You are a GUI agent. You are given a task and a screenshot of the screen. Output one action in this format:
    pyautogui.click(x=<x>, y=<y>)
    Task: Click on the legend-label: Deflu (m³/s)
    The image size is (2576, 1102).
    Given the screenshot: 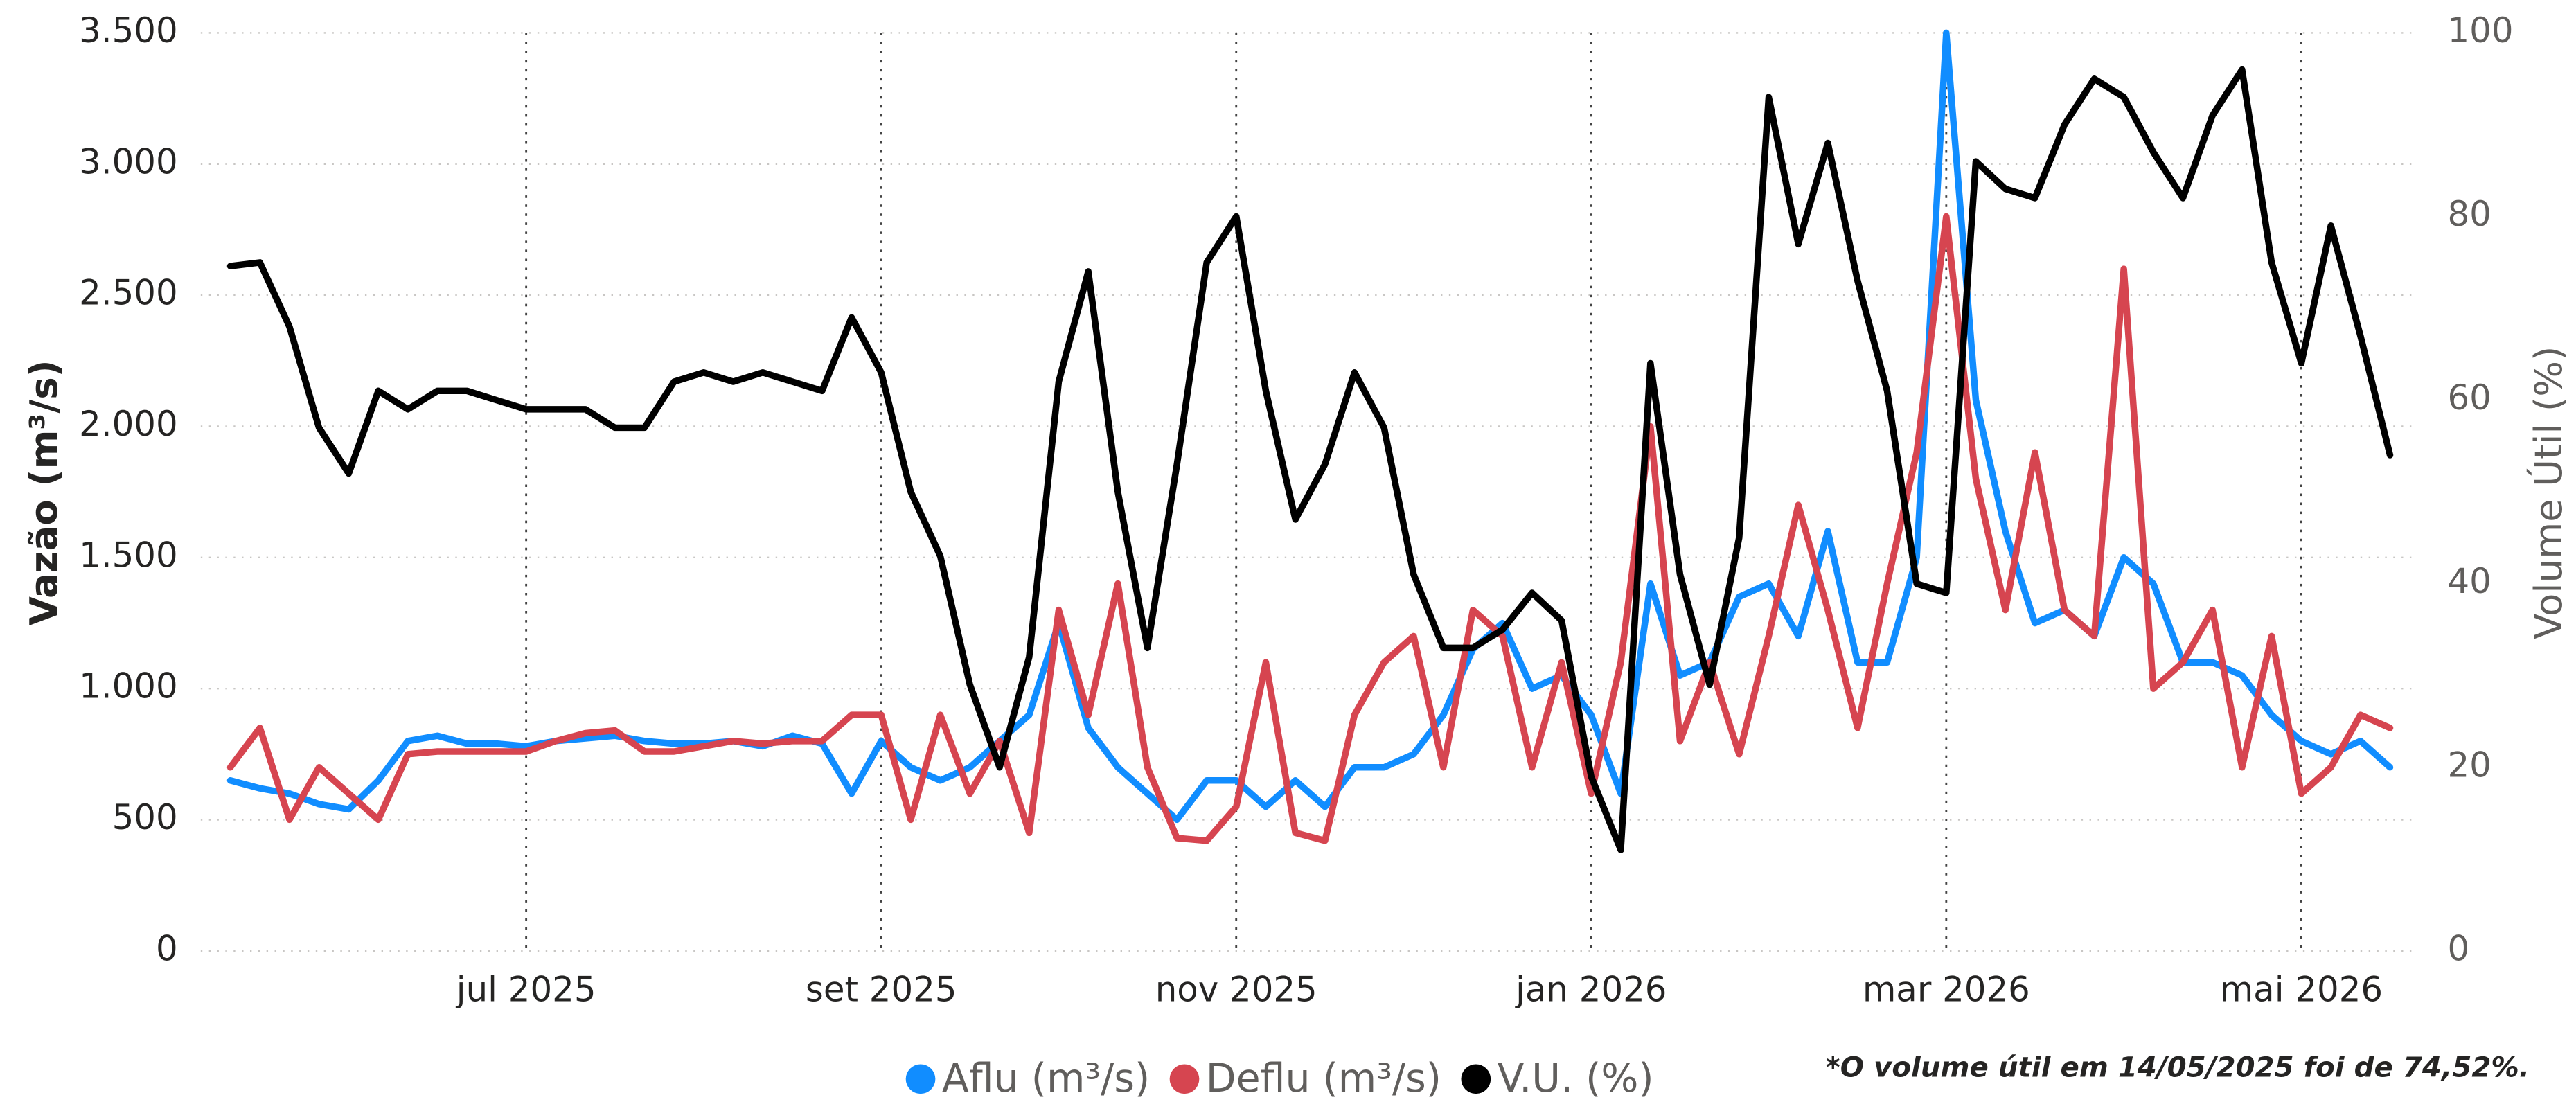 What is the action you would take?
    pyautogui.click(x=1323, y=1078)
    